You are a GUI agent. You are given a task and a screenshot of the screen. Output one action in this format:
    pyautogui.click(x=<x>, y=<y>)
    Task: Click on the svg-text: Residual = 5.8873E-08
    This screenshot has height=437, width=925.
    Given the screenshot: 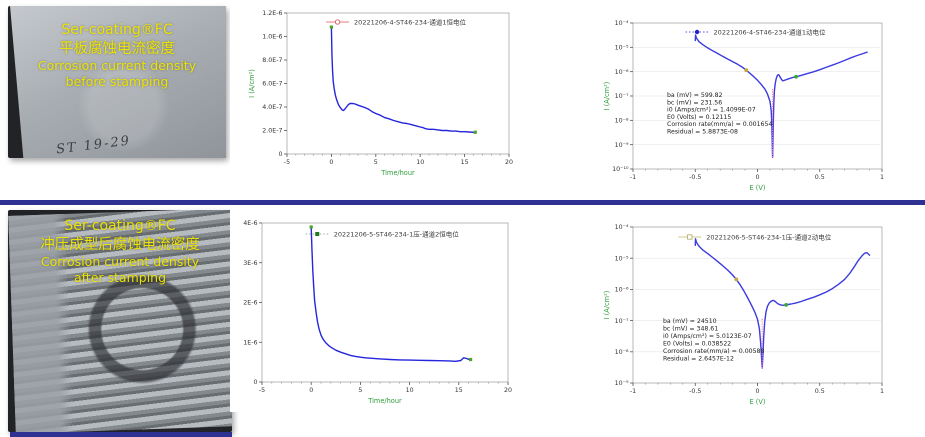 What is the action you would take?
    pyautogui.click(x=702, y=132)
    